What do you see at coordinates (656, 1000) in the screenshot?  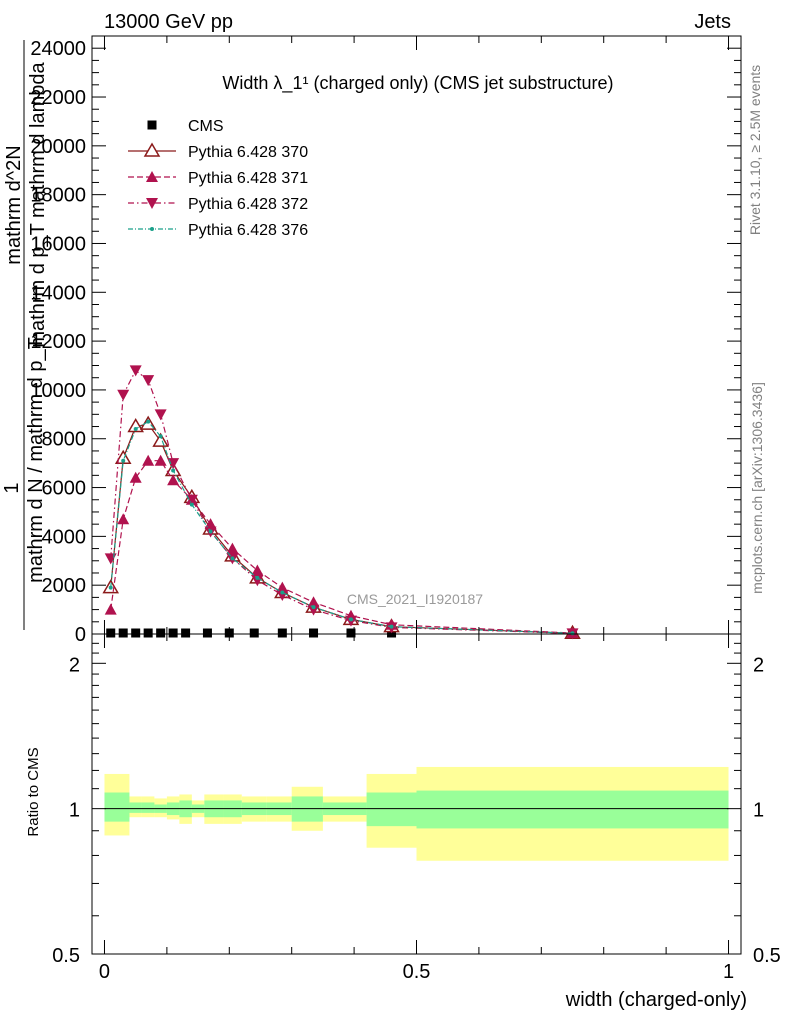 I see `x-axis-label: width (charged-only)` at bounding box center [656, 1000].